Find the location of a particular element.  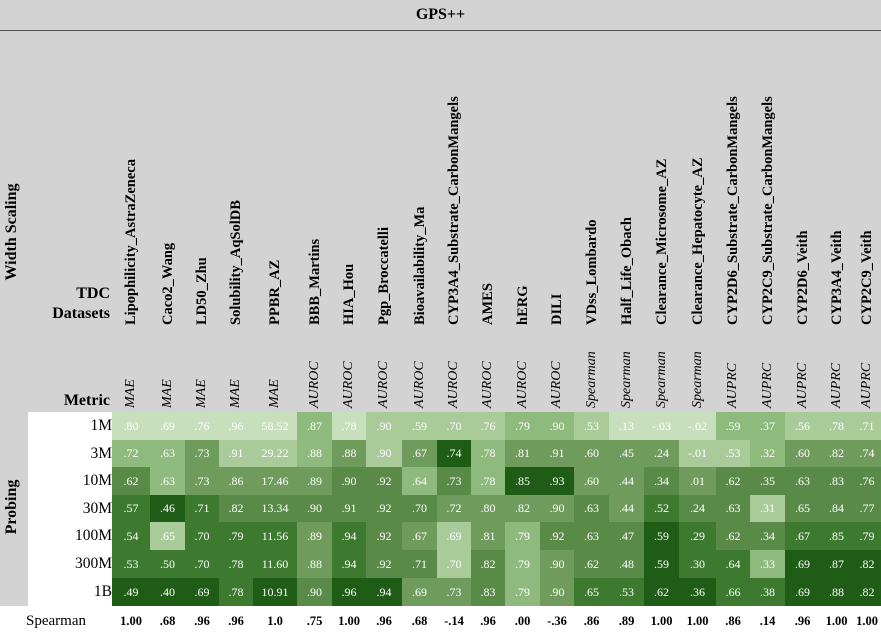

row-label-1b: 1B is located at coordinates (102, 591).